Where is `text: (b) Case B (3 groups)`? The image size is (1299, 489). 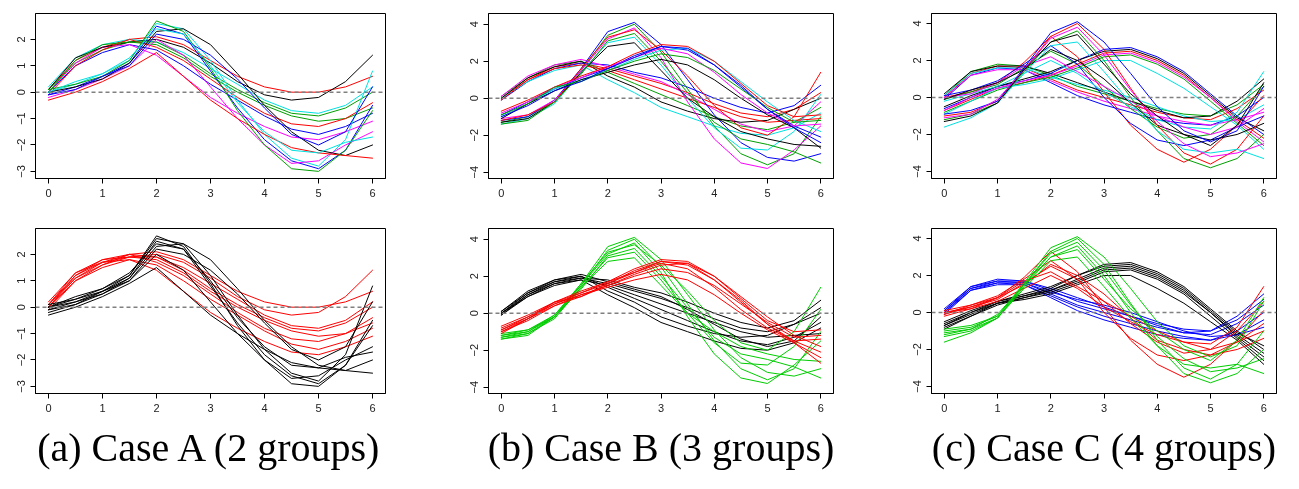 text: (b) Case B (3 groups) is located at coordinates (661, 447).